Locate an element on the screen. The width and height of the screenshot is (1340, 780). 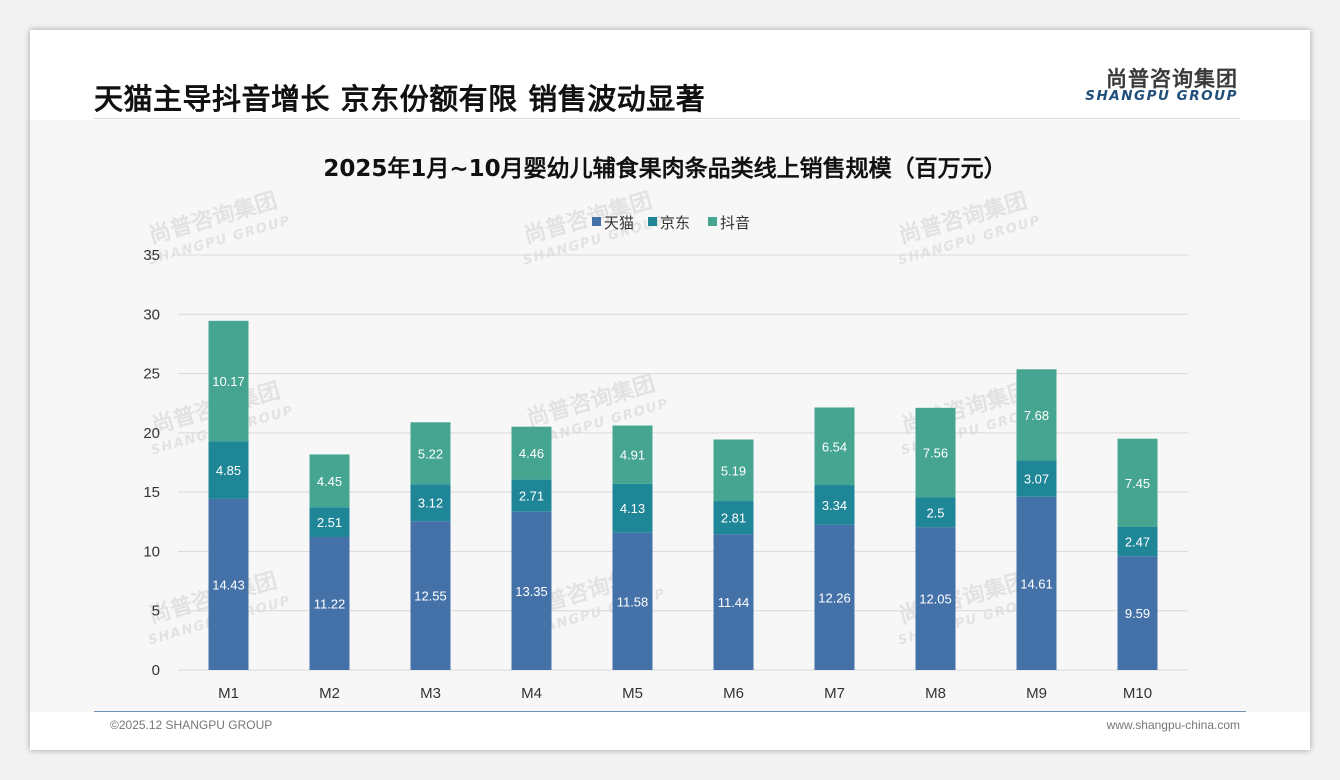
data-label: 10.17 is located at coordinates (228, 381).